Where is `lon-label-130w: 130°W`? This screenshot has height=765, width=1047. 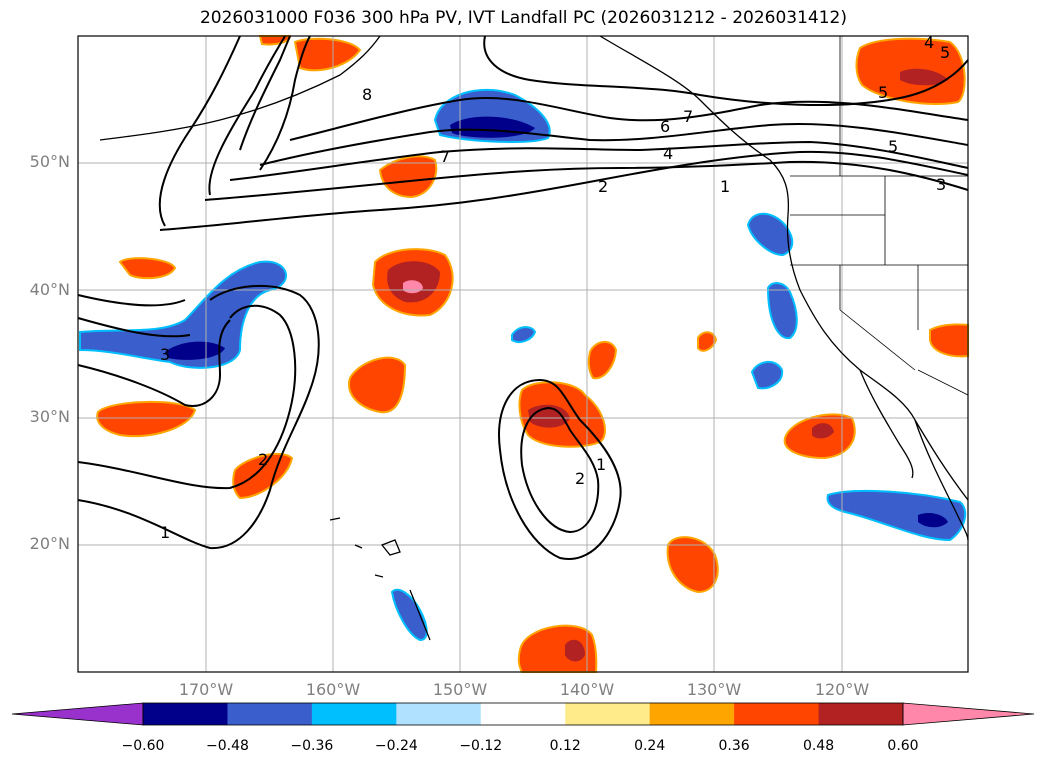
lon-label-130w: 130°W is located at coordinates (714, 689).